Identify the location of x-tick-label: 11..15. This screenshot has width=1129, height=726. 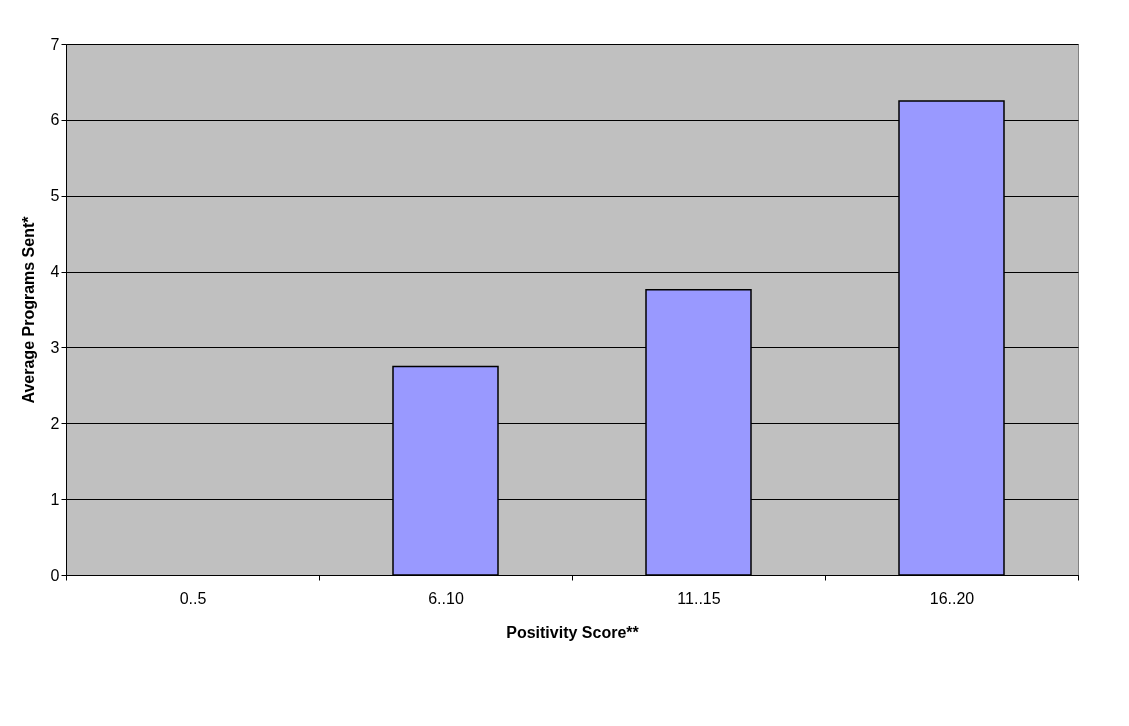
(699, 598).